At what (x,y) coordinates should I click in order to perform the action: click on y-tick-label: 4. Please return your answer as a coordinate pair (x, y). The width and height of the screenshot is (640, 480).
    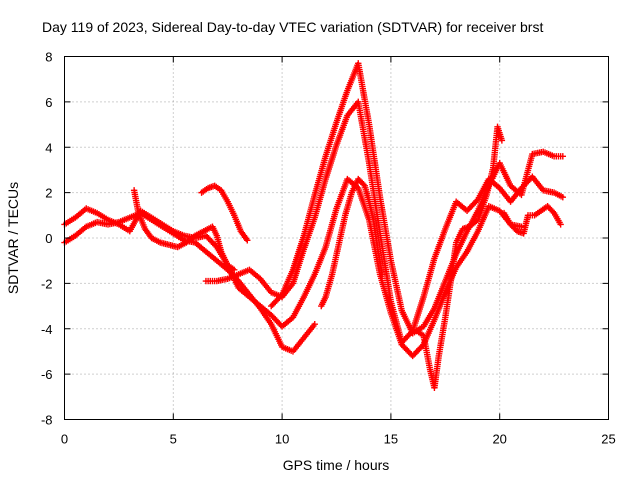
    Looking at the image, I should click on (48, 147).